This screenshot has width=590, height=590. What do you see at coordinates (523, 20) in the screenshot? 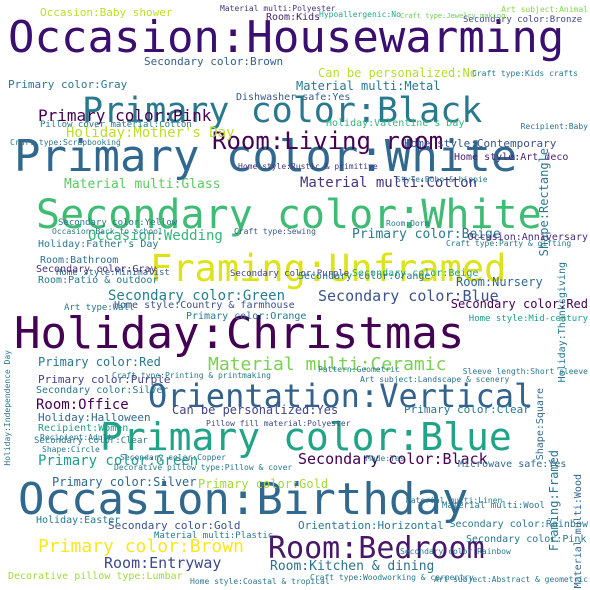
I see `cloud-word-secondary-color-bronze: Secondary color:Bronze` at bounding box center [523, 20].